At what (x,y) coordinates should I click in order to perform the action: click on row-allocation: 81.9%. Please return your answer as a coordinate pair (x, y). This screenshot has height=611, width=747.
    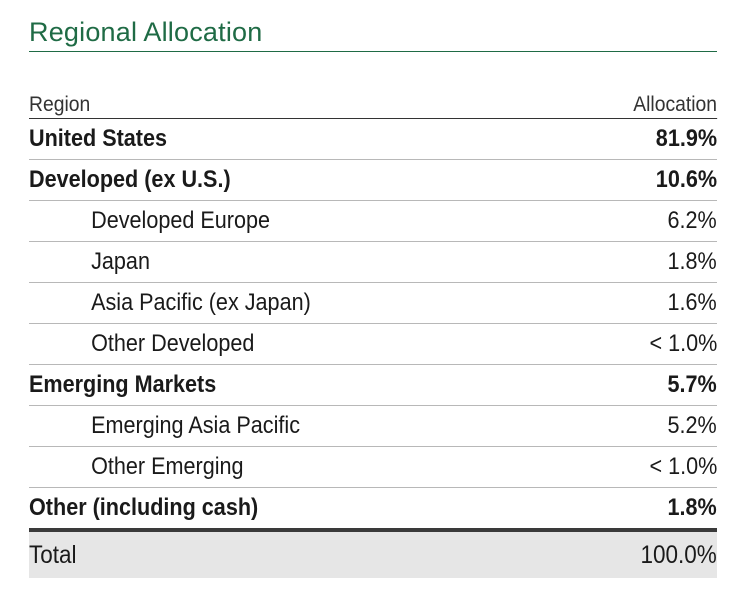
    Looking at the image, I should click on (686, 138).